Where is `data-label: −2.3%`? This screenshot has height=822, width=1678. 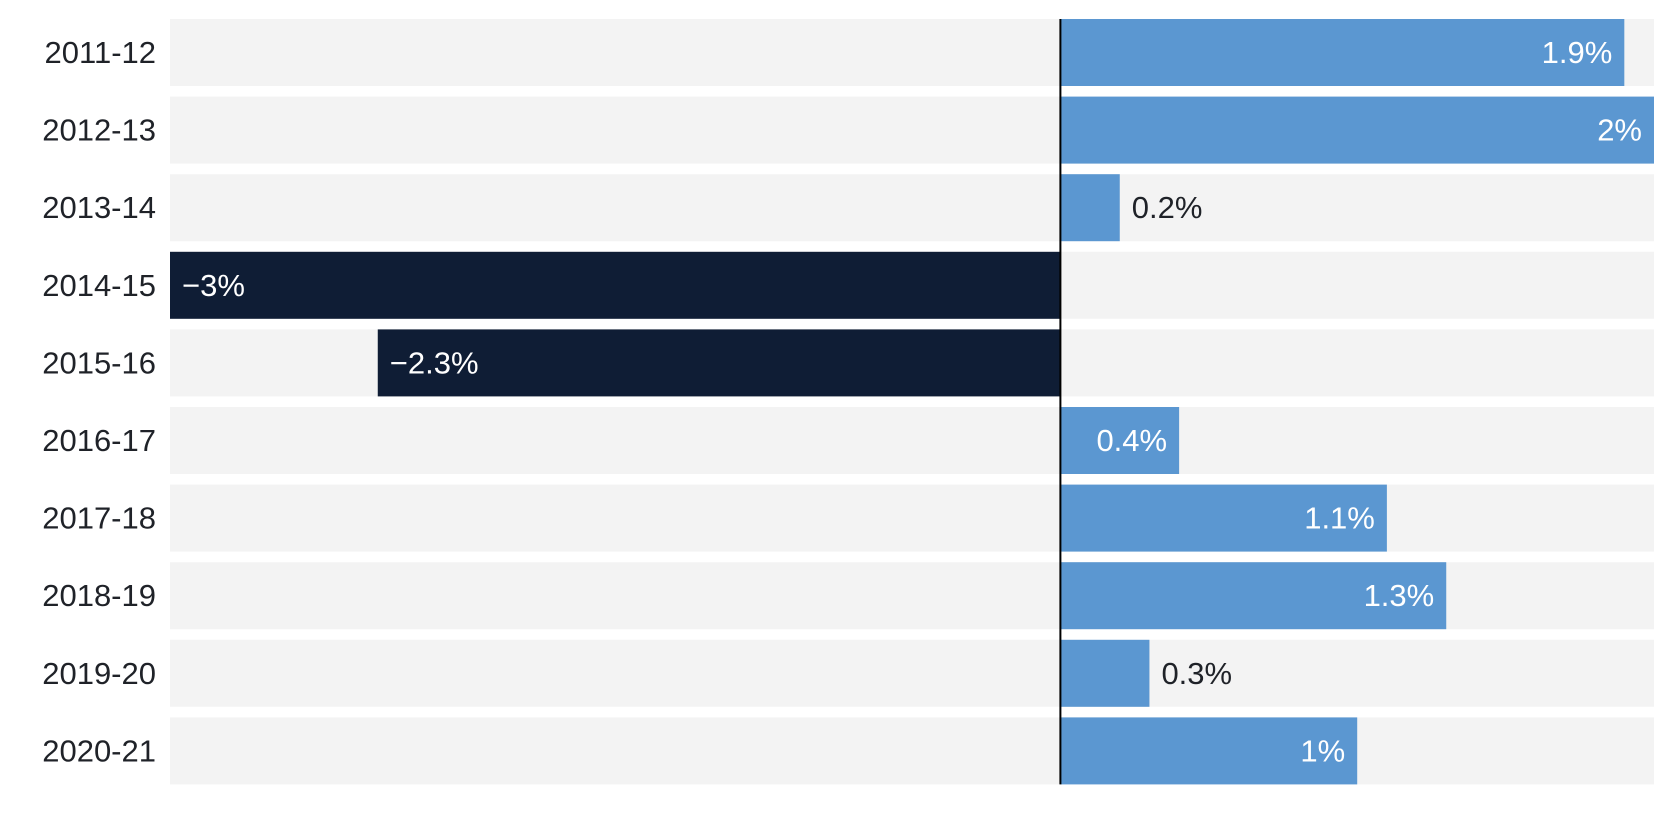 data-label: −2.3% is located at coordinates (434, 362).